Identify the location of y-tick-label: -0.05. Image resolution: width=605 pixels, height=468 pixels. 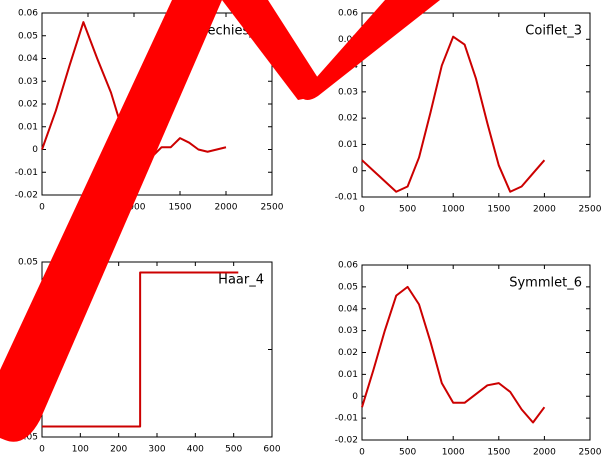
(26, 438).